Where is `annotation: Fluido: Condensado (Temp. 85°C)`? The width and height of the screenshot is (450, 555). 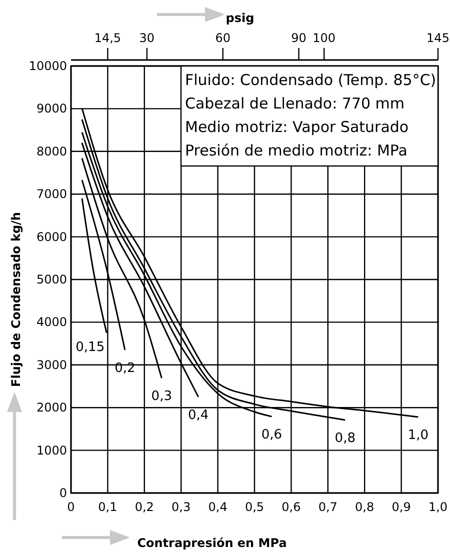 annotation: Fluido: Condensado (Temp. 85°C) is located at coordinates (310, 80).